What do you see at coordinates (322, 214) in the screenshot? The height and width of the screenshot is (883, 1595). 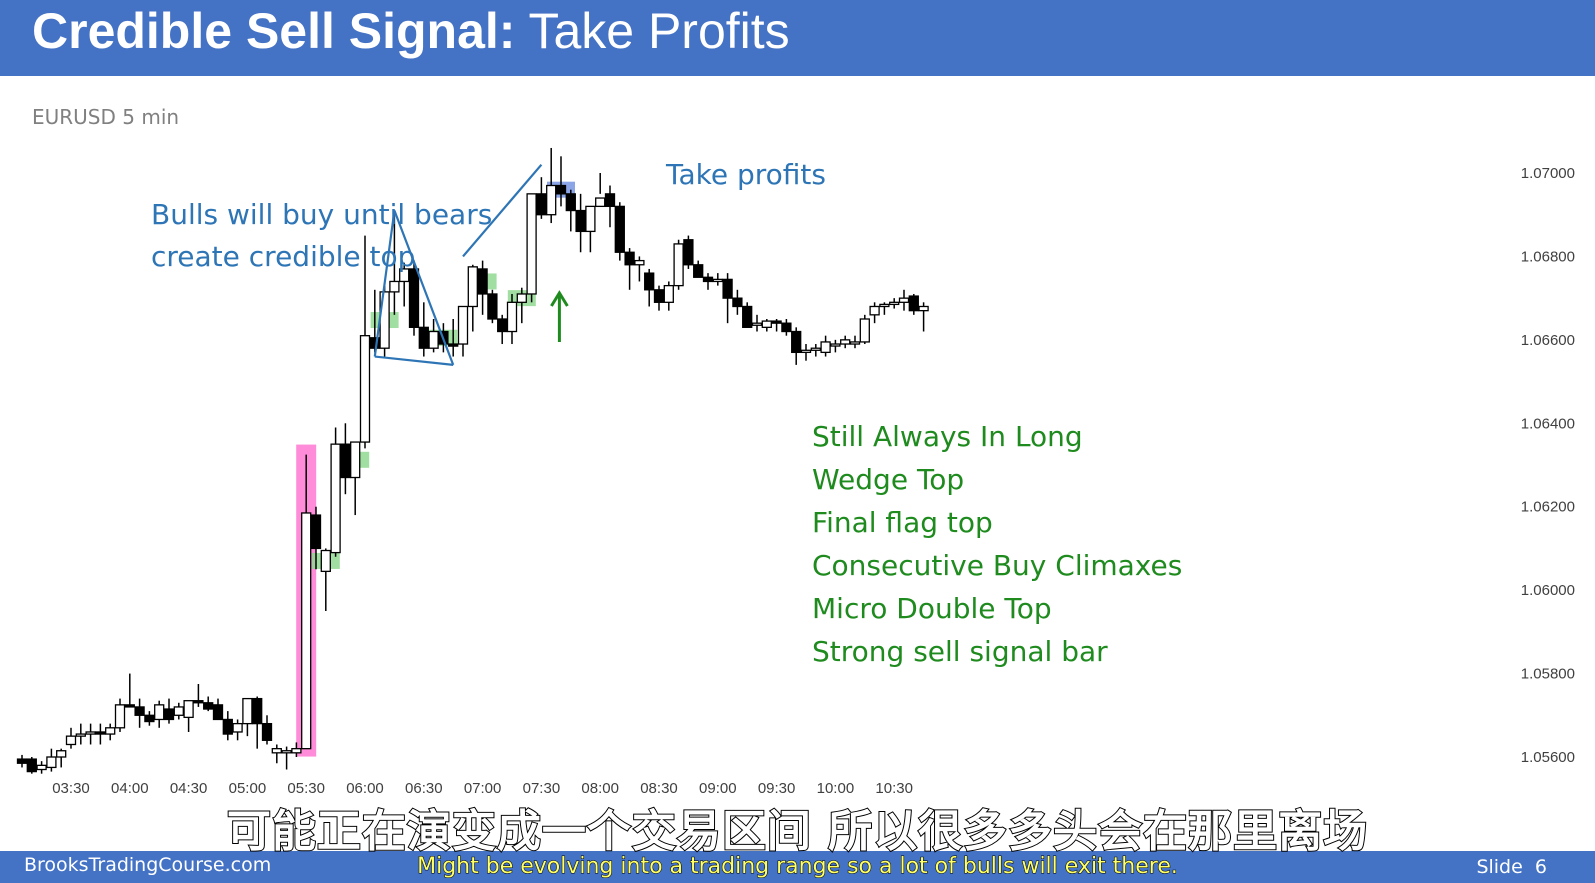 I see `bulls-note-line1: Bulls will buy until bears` at bounding box center [322, 214].